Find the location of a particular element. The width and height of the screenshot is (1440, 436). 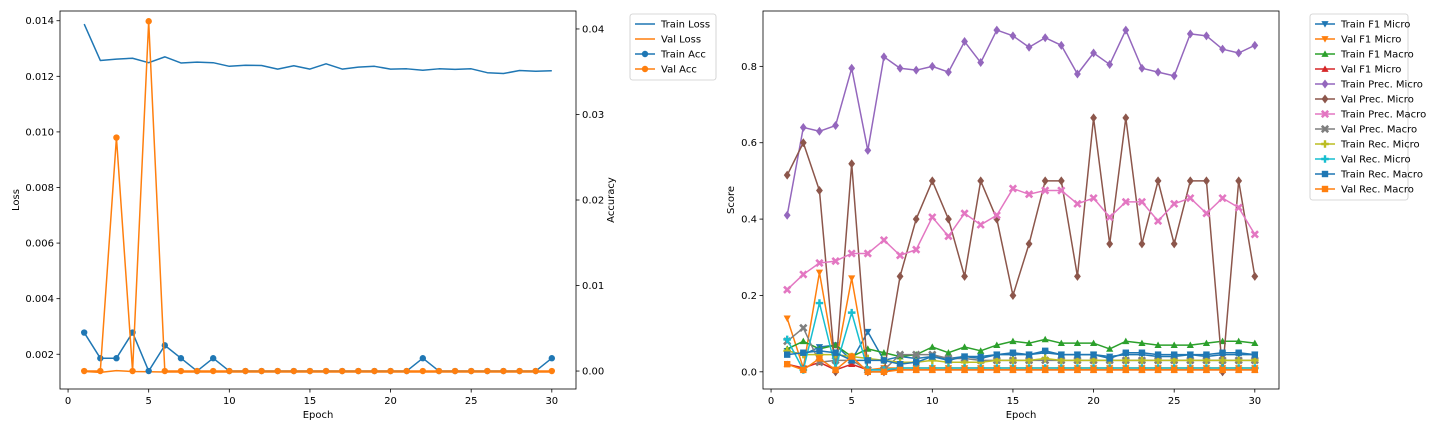

series-train-rec-macro is located at coordinates (1021, 357).